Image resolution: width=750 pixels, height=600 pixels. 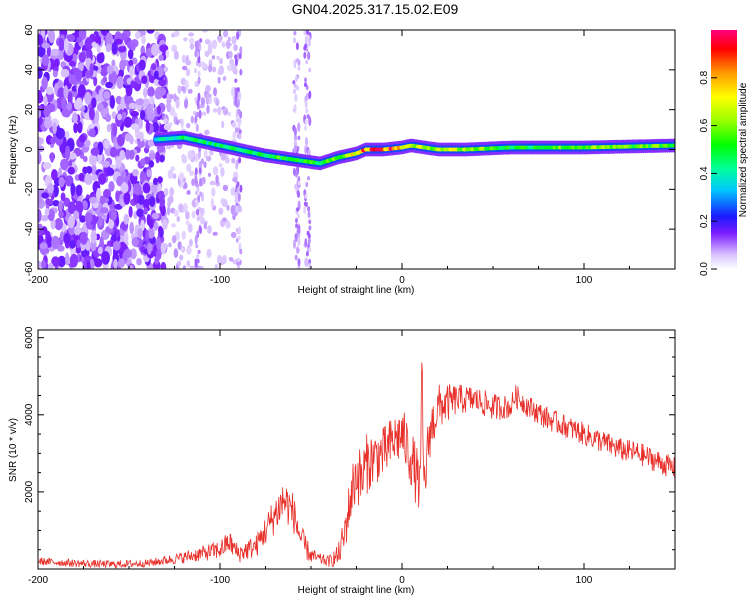 What do you see at coordinates (29, 229) in the screenshot?
I see `top-y-tick-label: -40` at bounding box center [29, 229].